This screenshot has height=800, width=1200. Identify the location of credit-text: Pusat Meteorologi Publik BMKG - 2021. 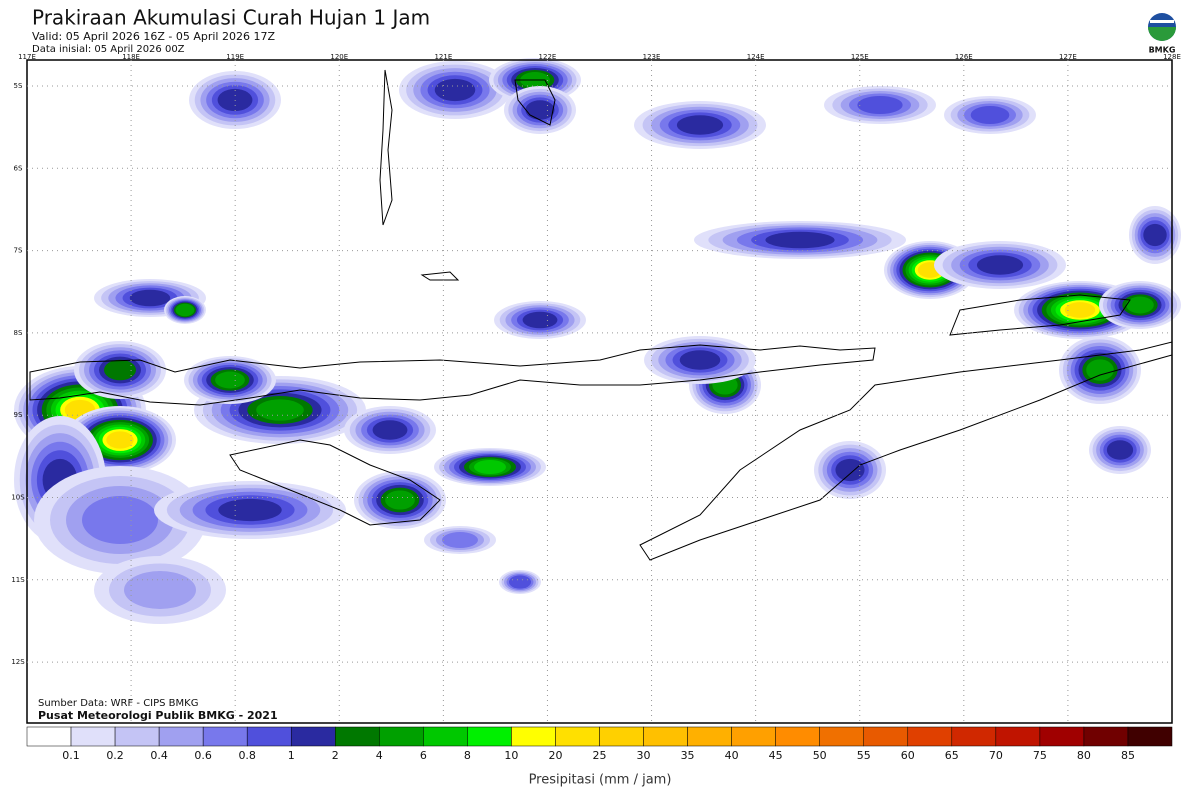
(158, 715).